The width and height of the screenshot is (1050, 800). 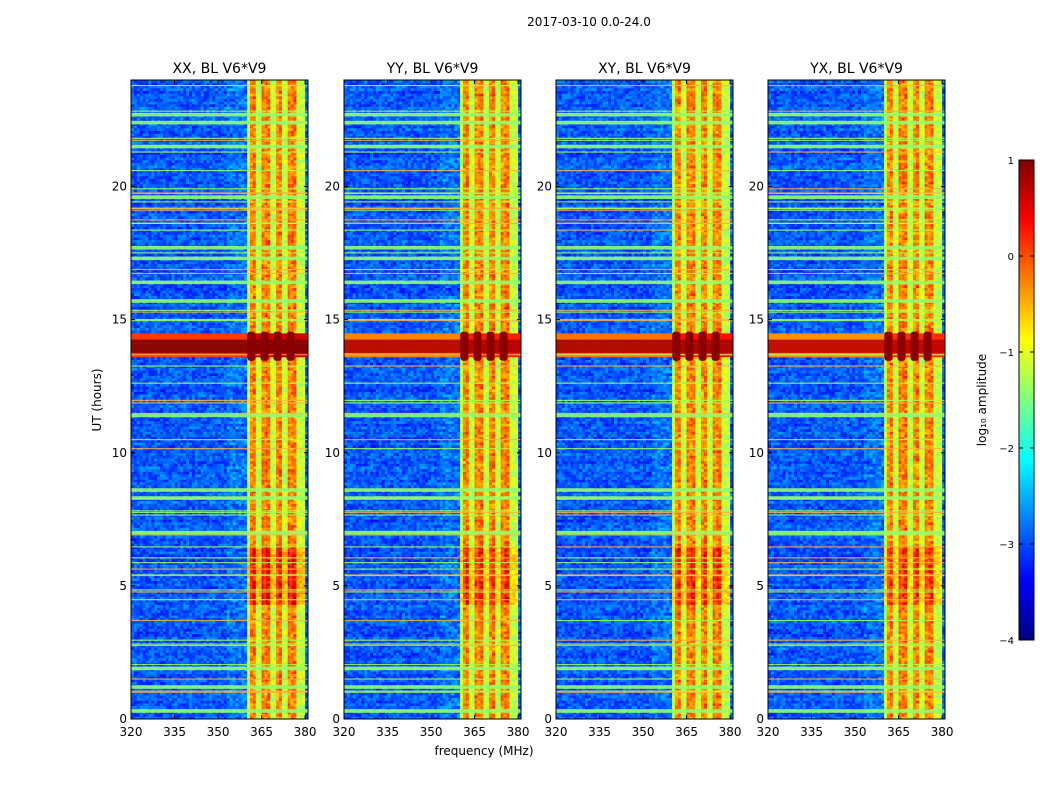 What do you see at coordinates (220, 69) in the screenshot?
I see `panel-title: XX, BL V6*V9` at bounding box center [220, 69].